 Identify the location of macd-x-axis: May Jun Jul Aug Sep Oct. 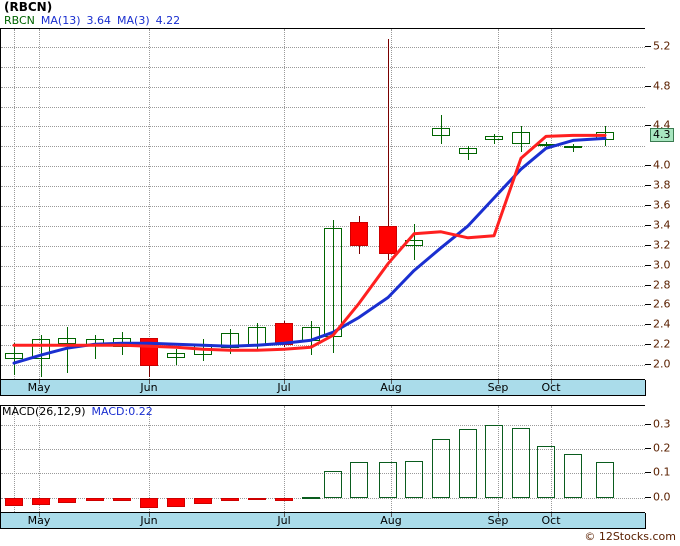
(323, 521).